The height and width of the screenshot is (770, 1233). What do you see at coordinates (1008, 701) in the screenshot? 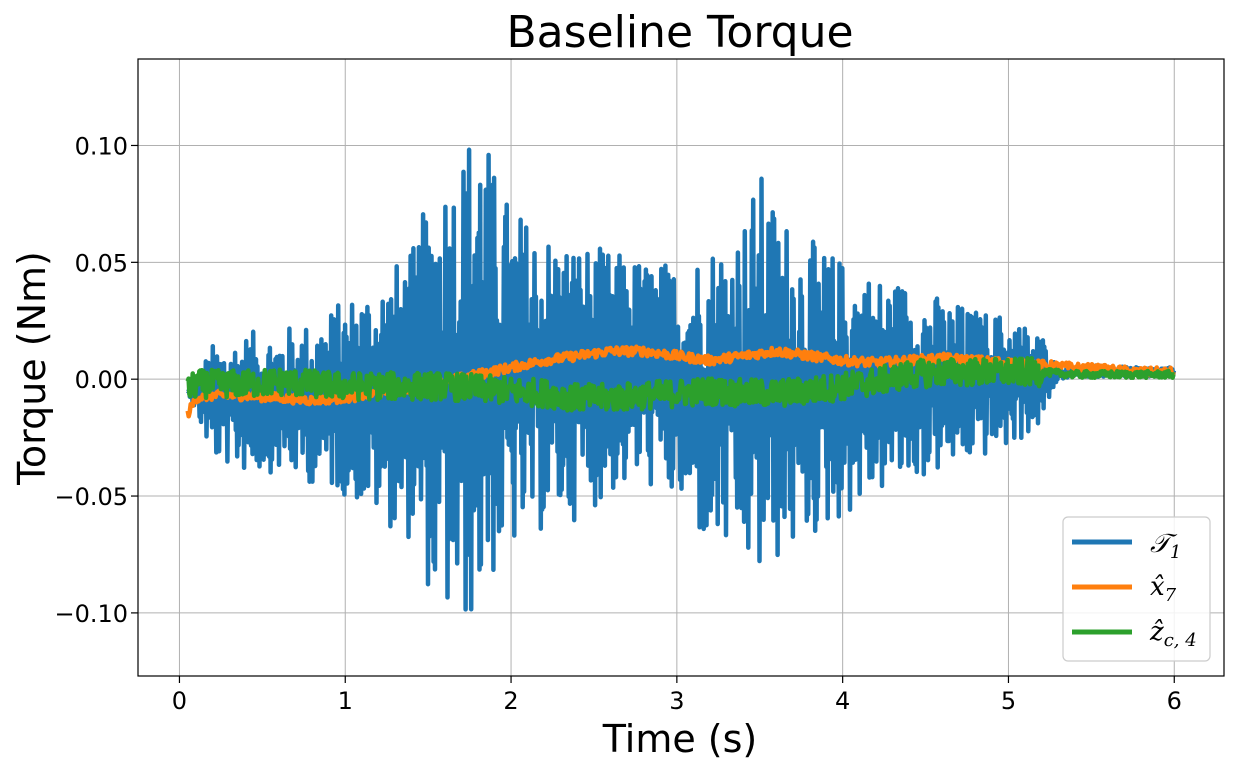
I see `x-tick-label: 5` at bounding box center [1008, 701].